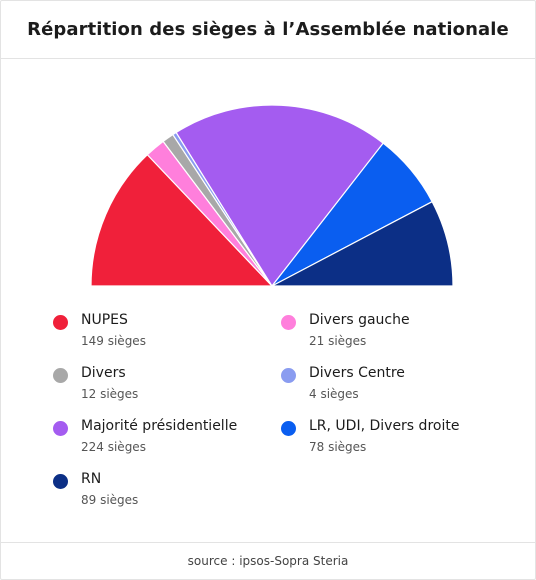  I want to click on legend-value: 149 sièges, so click(113, 341).